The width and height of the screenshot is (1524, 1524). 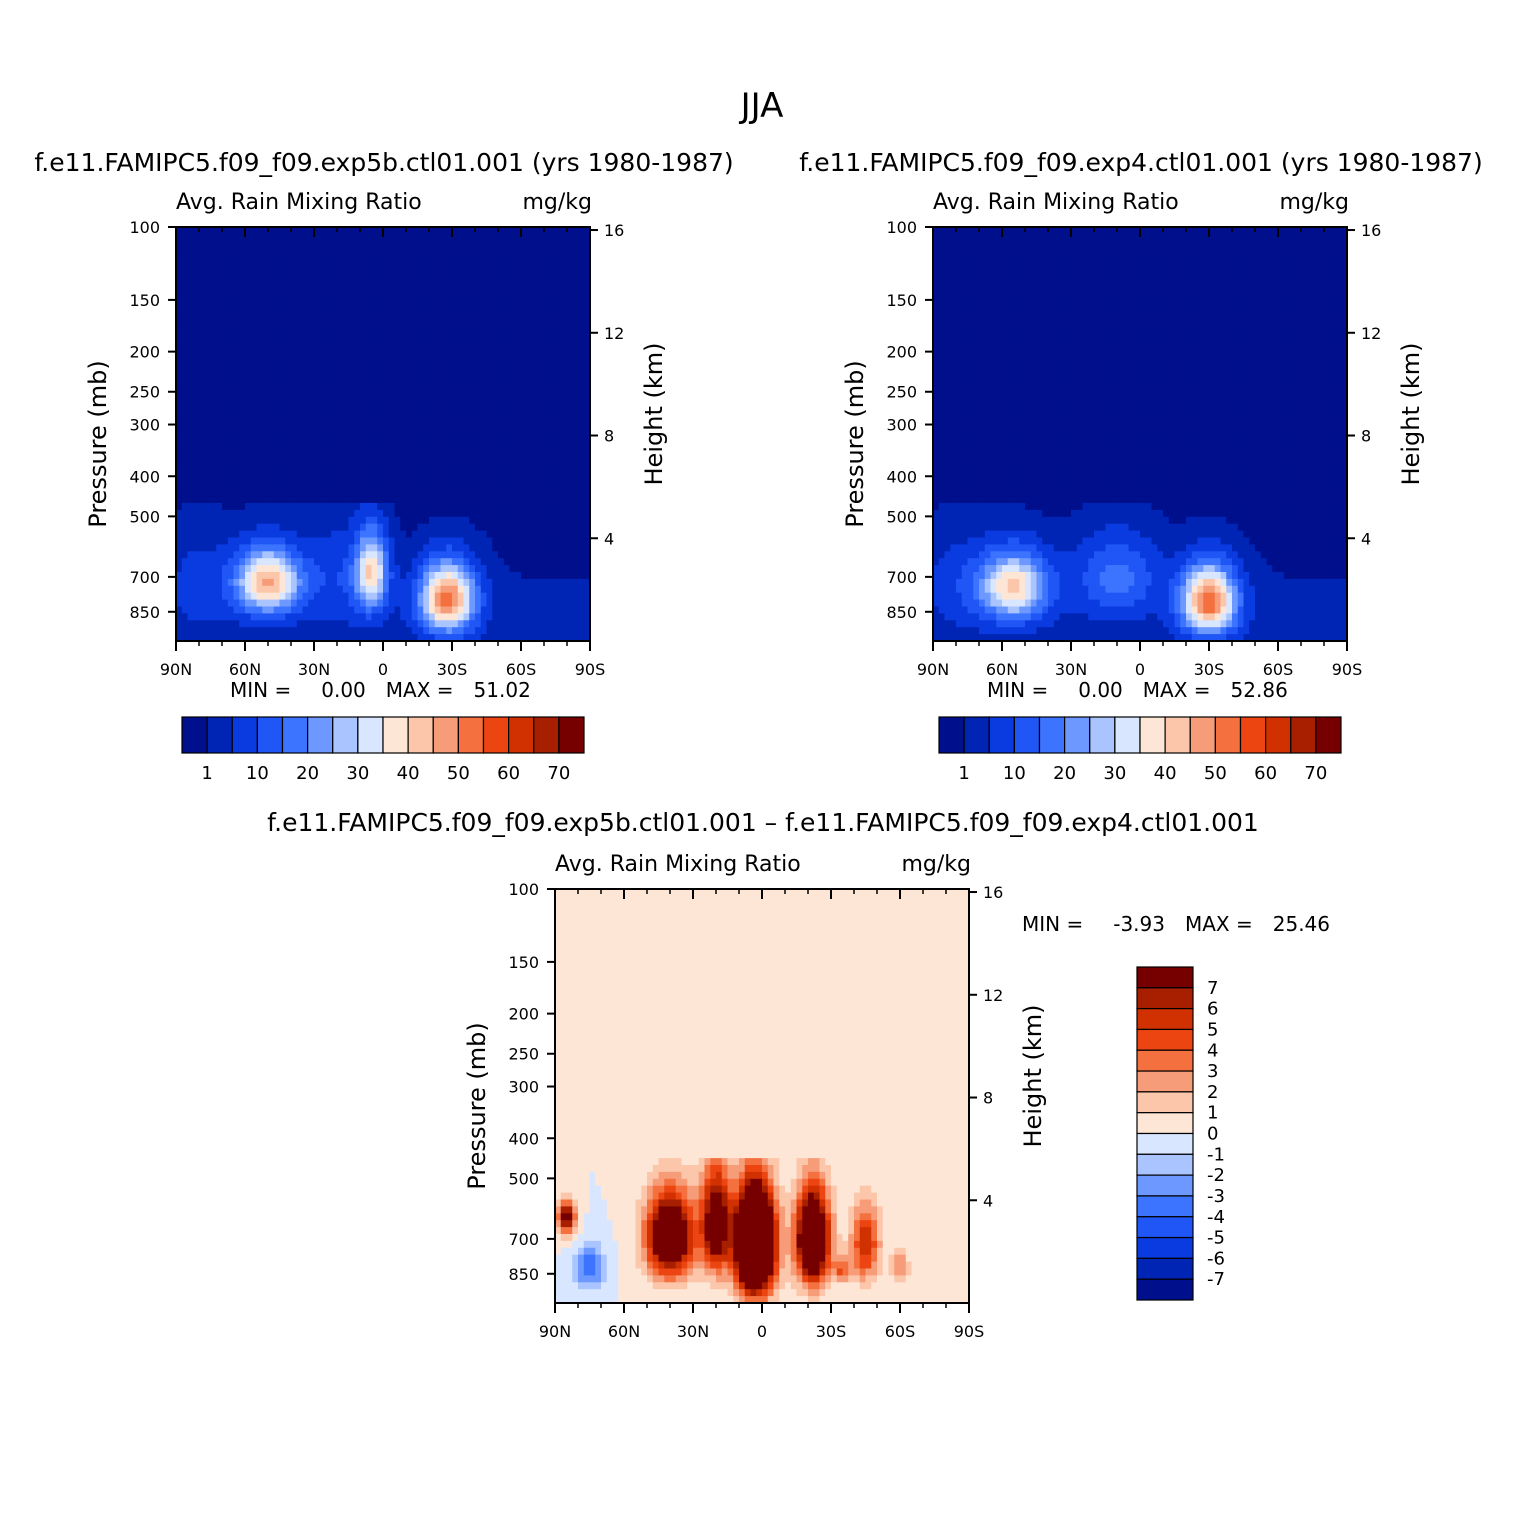 I want to click on colorbar-box, so click(x=270, y=735).